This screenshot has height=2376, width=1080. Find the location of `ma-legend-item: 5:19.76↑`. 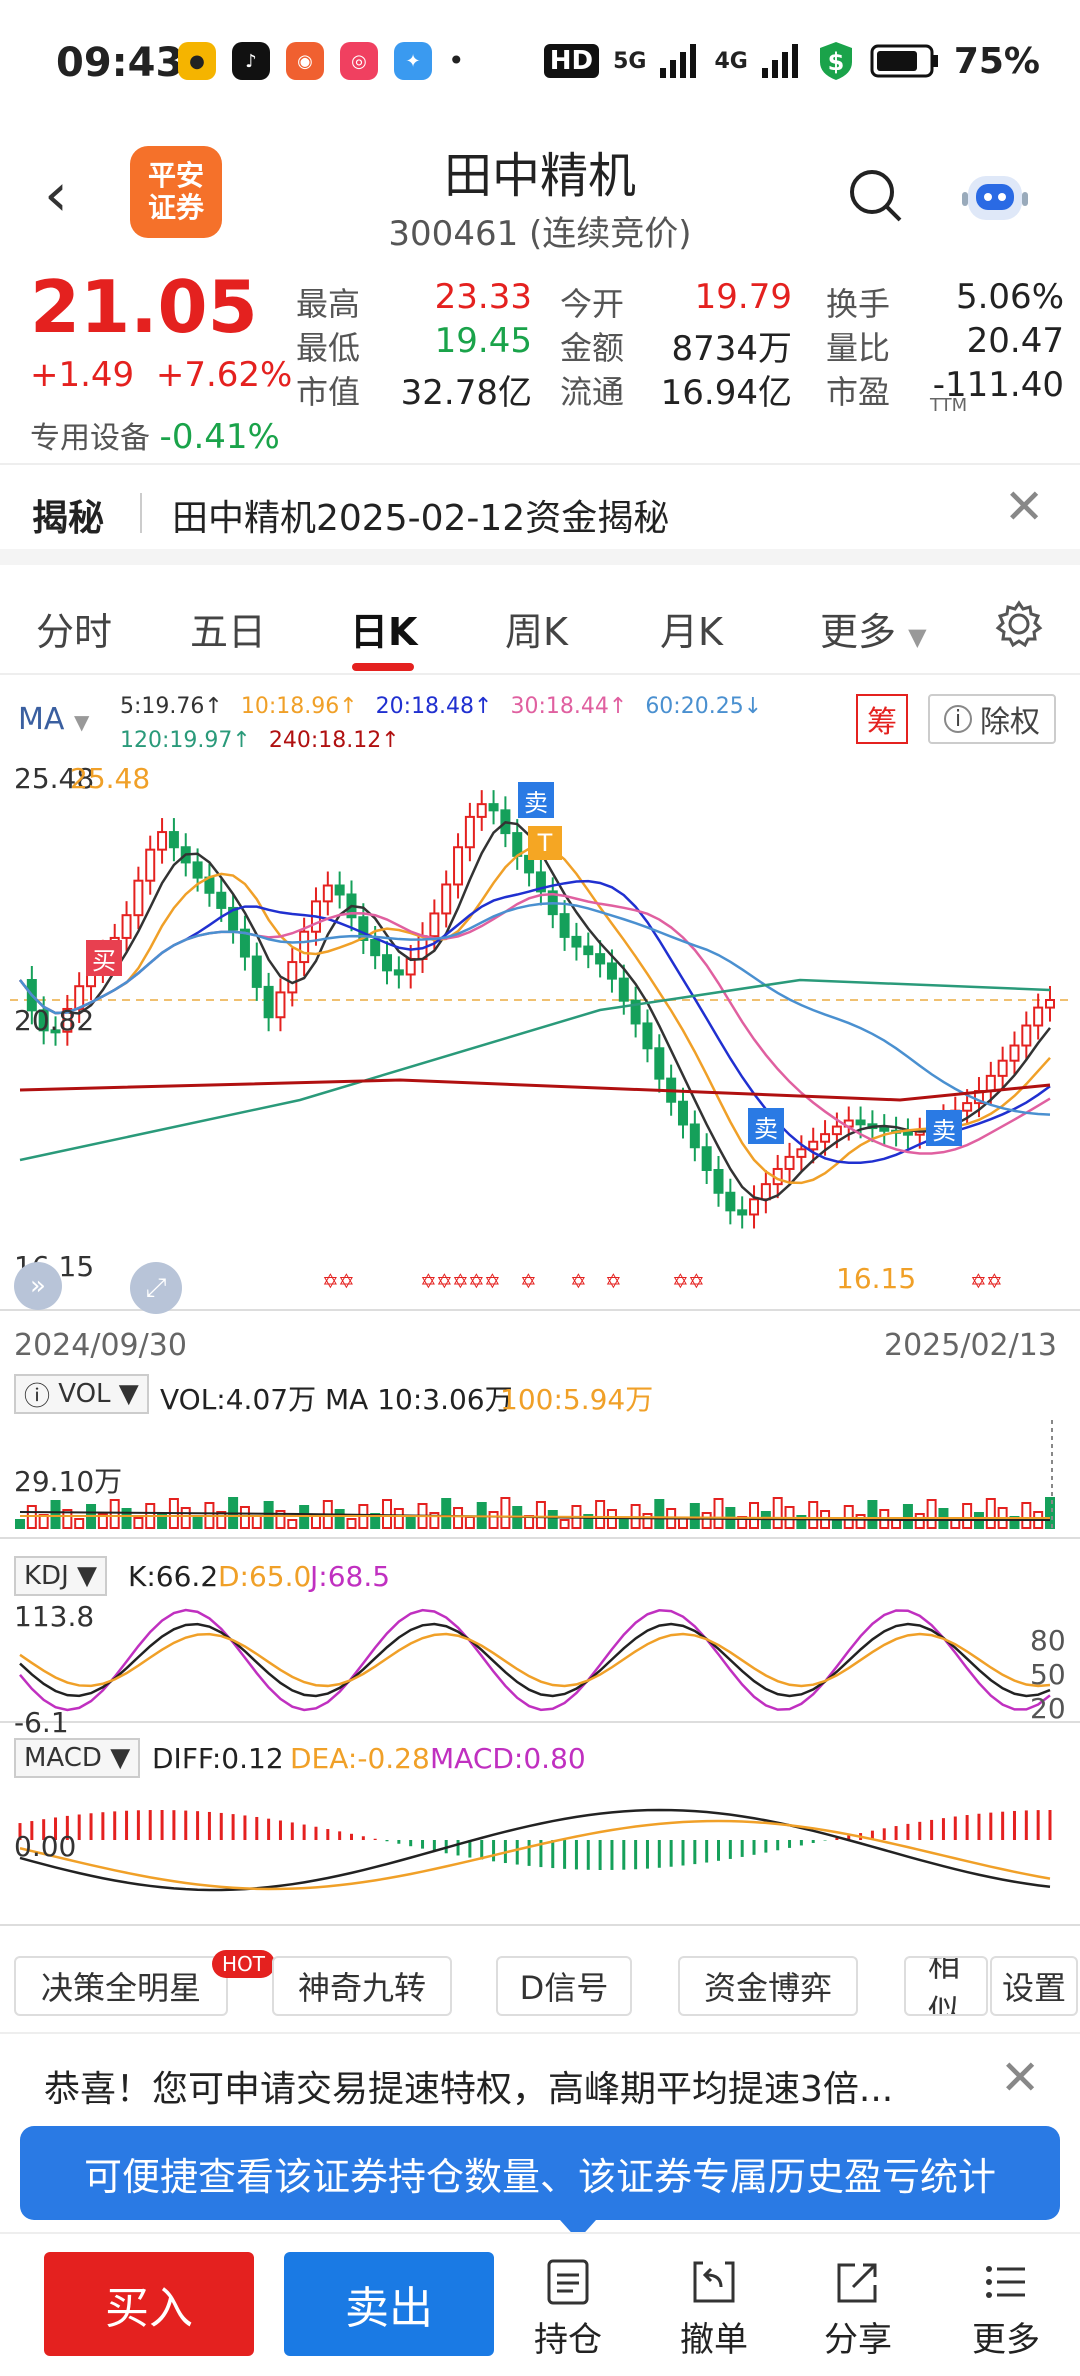

ma-legend-item: 5:19.76↑ is located at coordinates (171, 706).